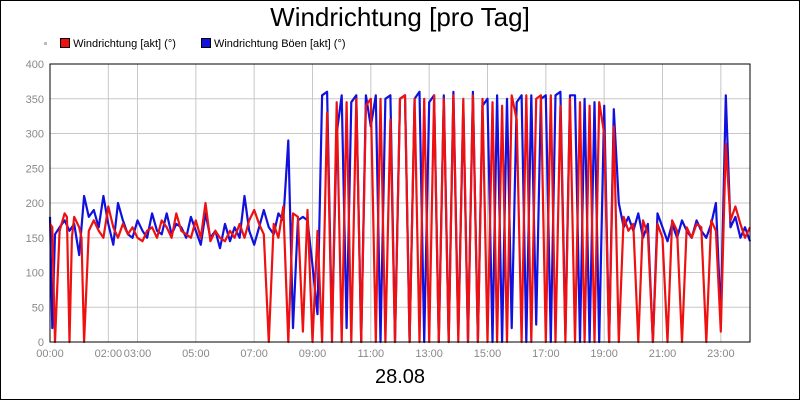 Image resolution: width=800 pixels, height=400 pixels. What do you see at coordinates (35, 65) in the screenshot?
I see `y-tick-label-8: 400` at bounding box center [35, 65].